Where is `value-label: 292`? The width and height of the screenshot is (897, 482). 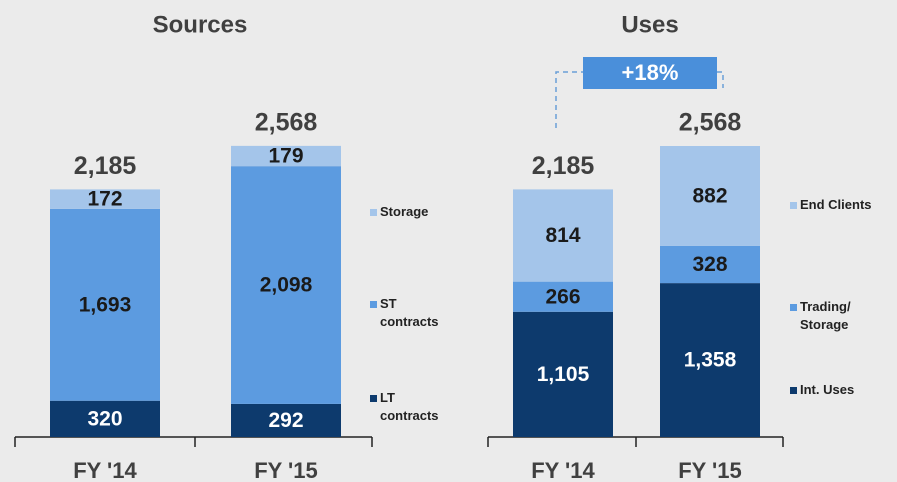
value-label: 292 is located at coordinates (285, 420).